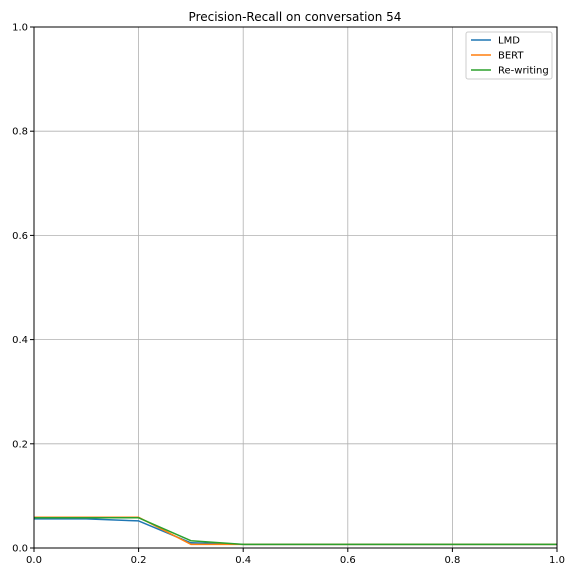  I want to click on x-tick-label: 0.4, so click(243, 560).